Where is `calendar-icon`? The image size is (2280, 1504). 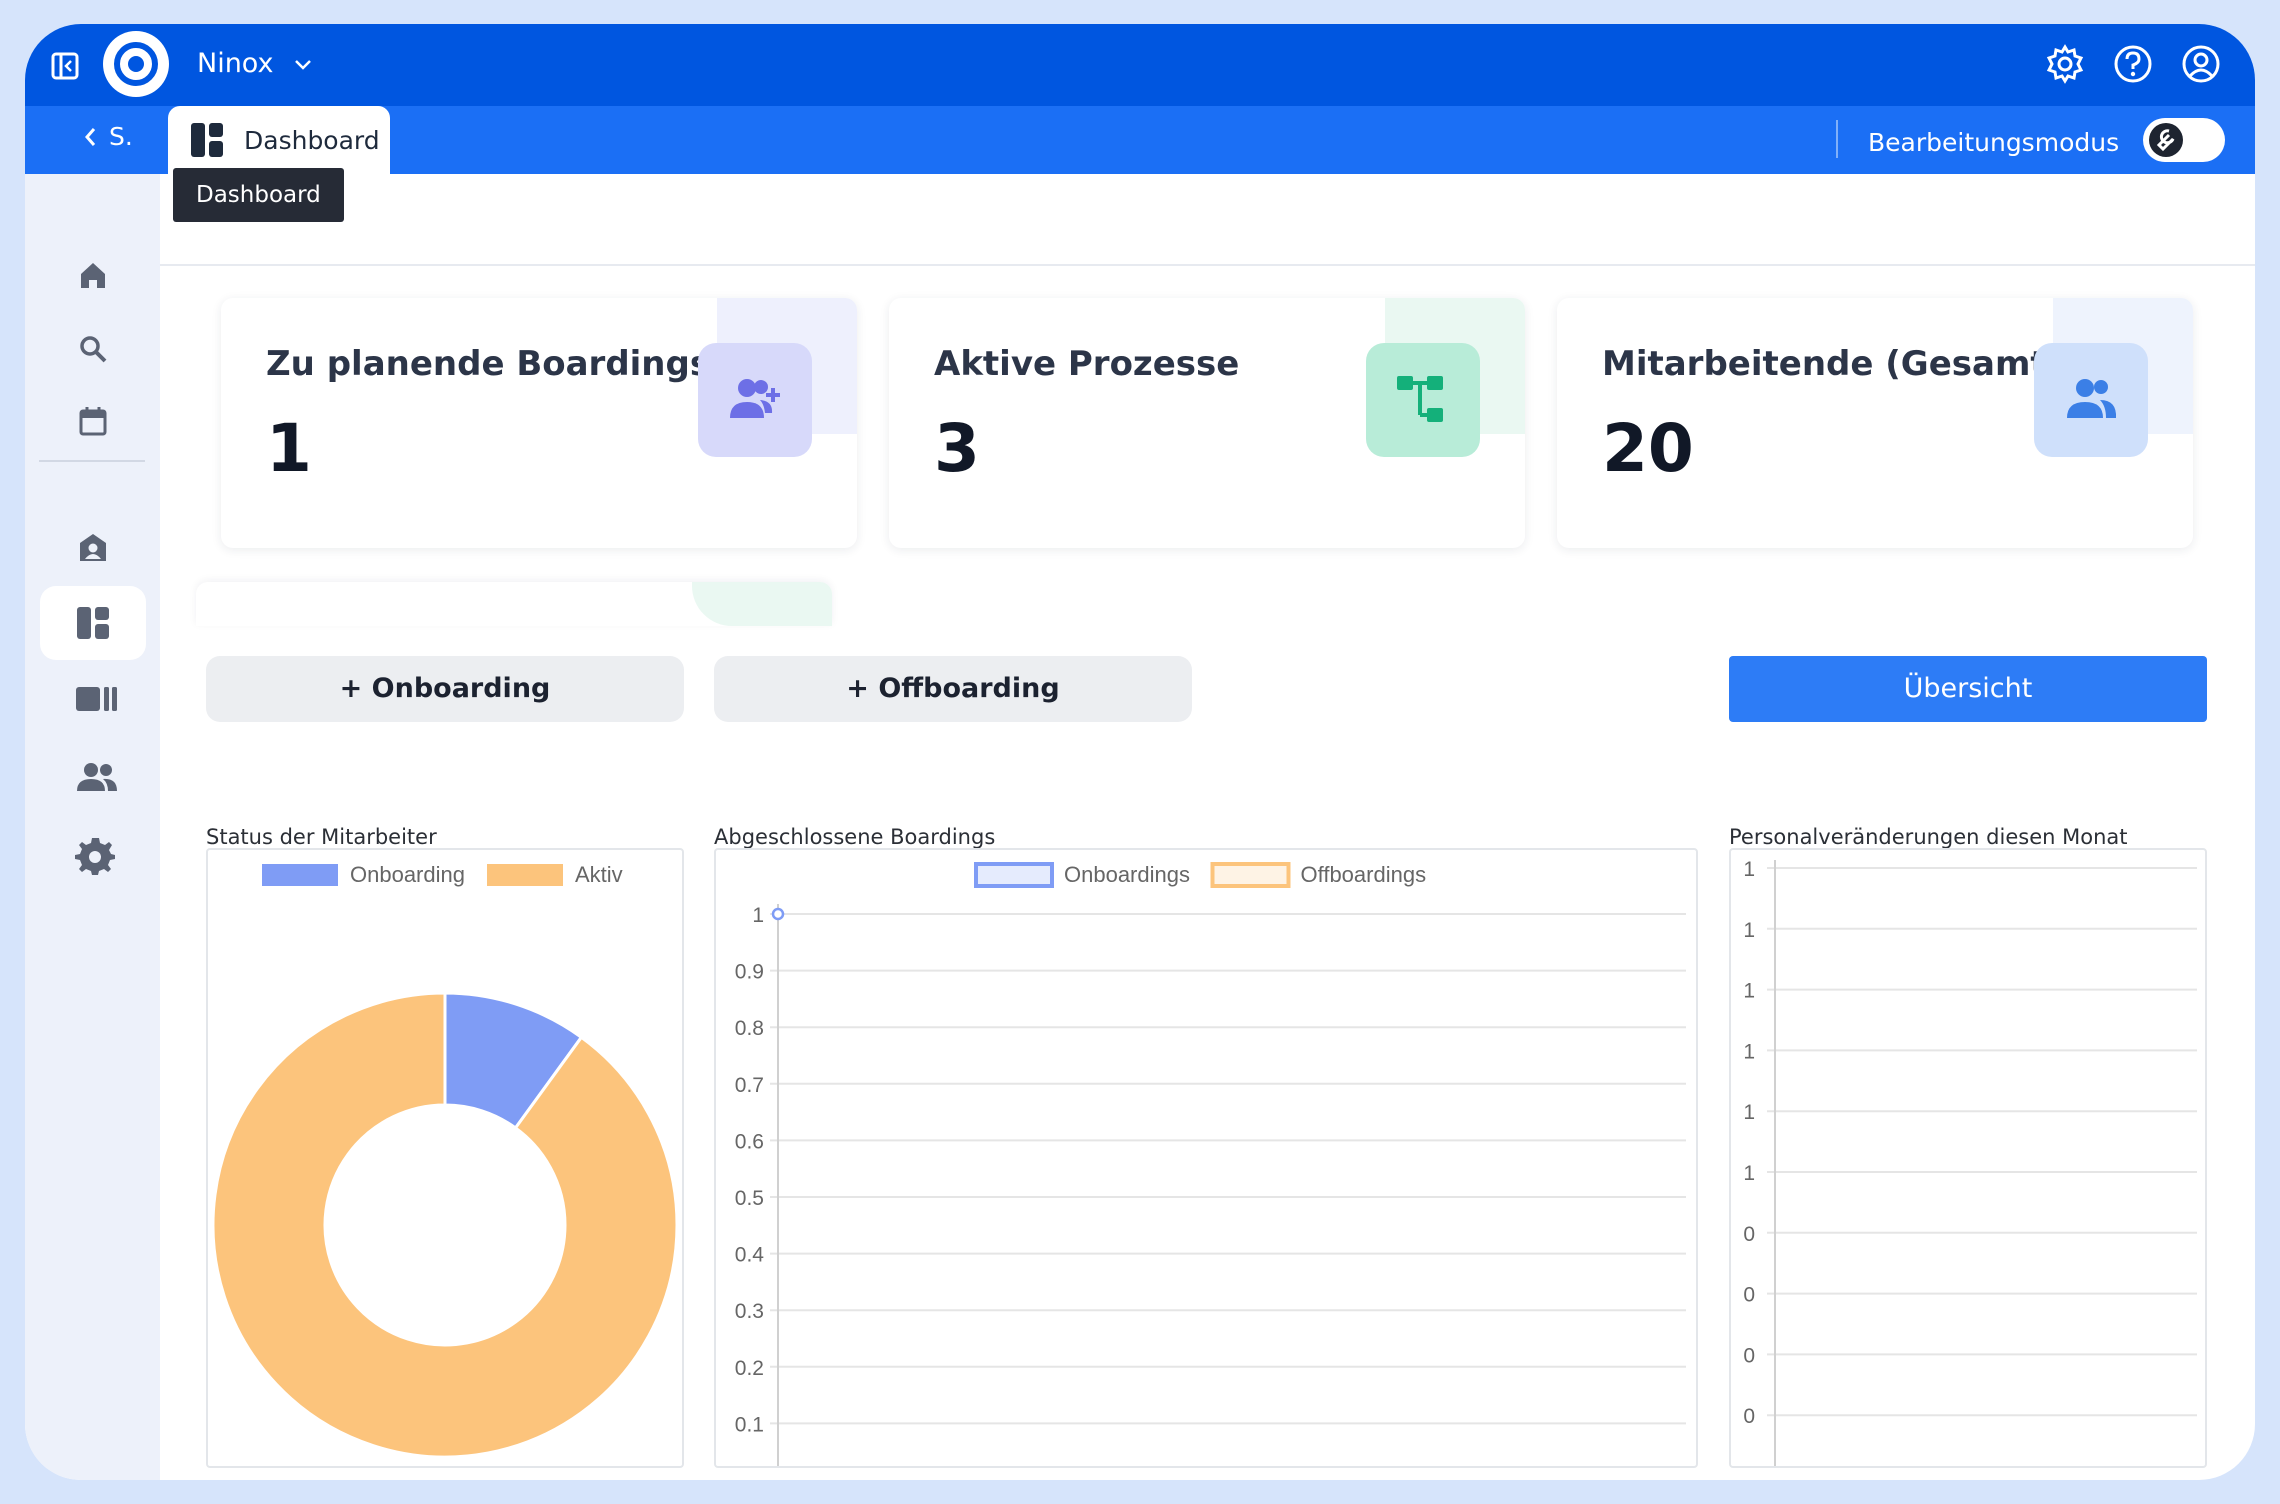
calendar-icon is located at coordinates (93, 421).